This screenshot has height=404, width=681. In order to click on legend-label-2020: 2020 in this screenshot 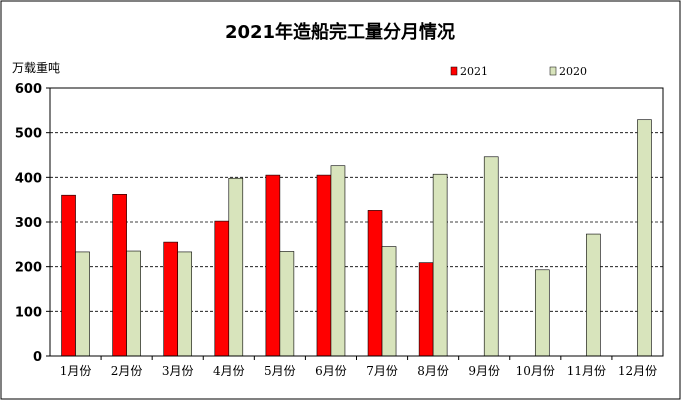, I will do `click(573, 71)`.